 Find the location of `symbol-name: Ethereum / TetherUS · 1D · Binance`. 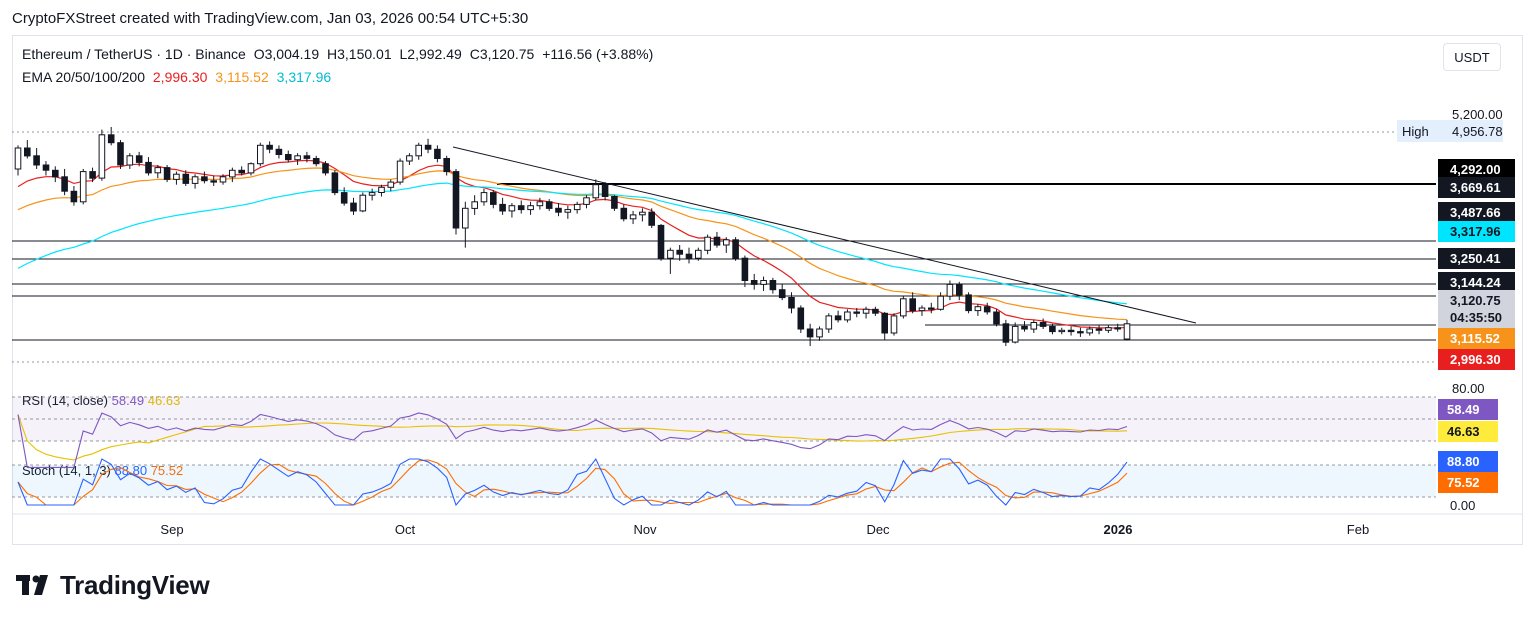

symbol-name: Ethereum / TetherUS · 1D · Binance is located at coordinates (134, 54).